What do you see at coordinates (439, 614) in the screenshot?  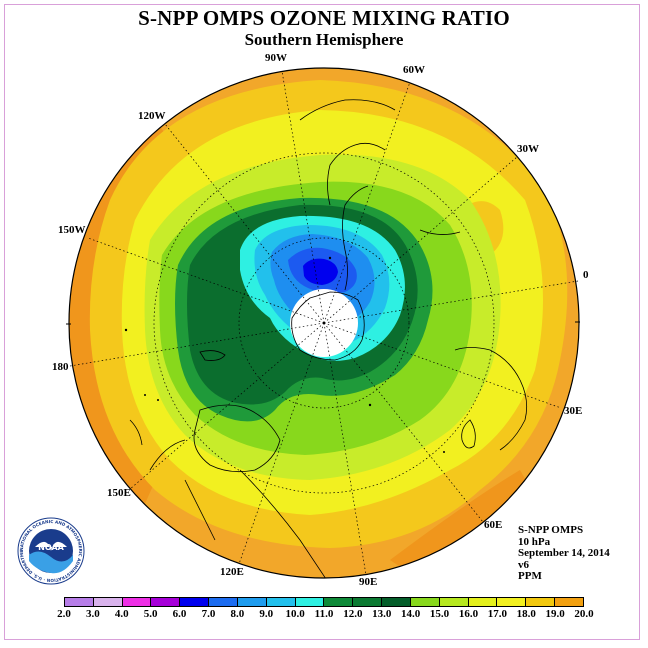 I see `colorbar-tick-label: 15.0` at bounding box center [439, 614].